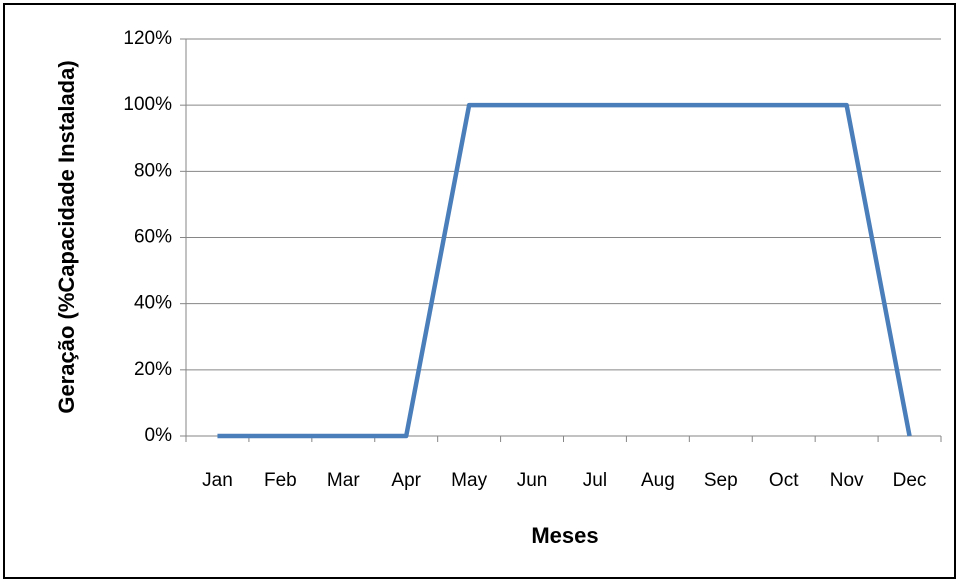  Describe the element at coordinates (910, 480) in the screenshot. I see `x-tick-label: Dec` at that location.